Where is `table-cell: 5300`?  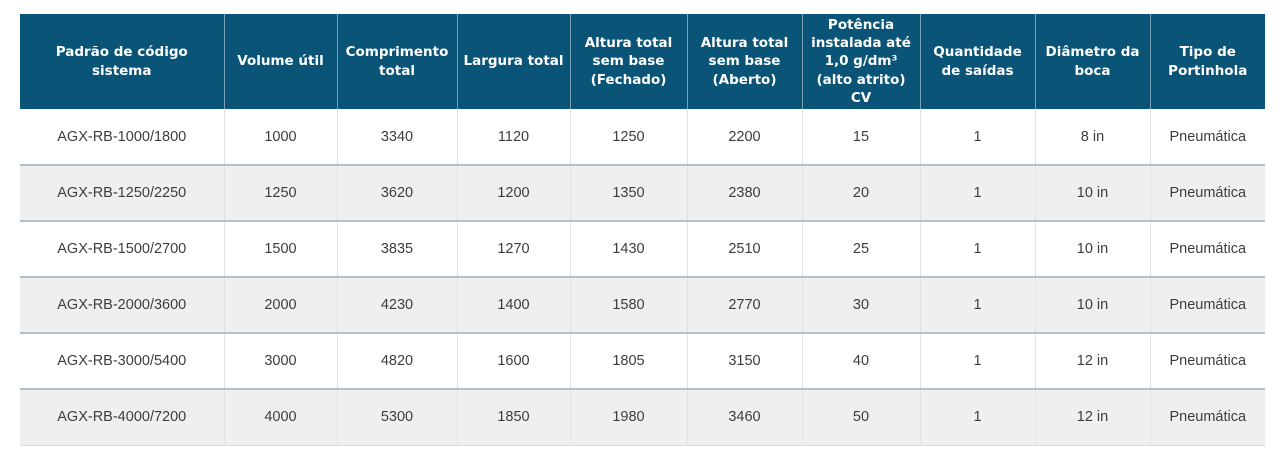 table-cell: 5300 is located at coordinates (396, 417).